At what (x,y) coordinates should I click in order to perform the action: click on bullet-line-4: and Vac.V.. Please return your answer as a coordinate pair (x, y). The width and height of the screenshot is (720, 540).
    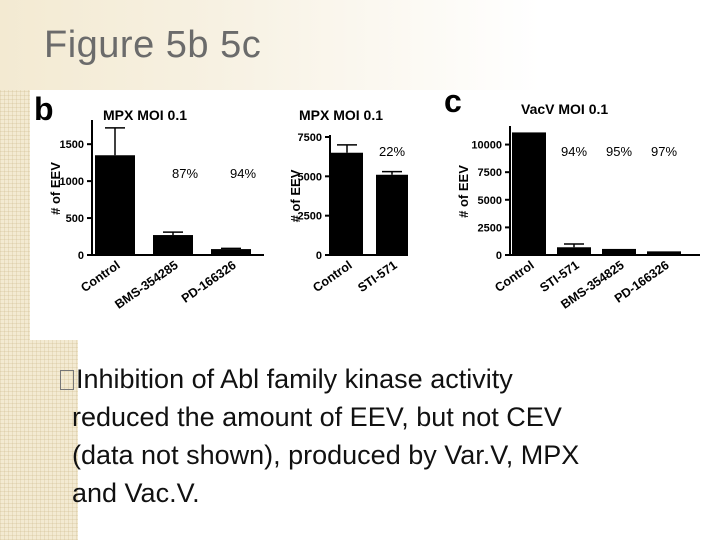
    Looking at the image, I should click on (136, 493).